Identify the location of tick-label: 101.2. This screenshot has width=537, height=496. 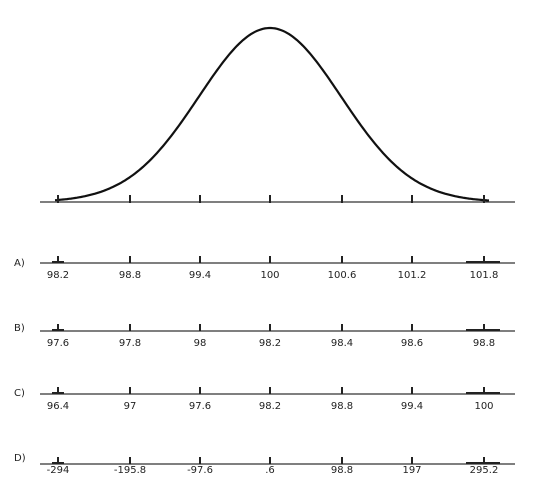
(412, 275).